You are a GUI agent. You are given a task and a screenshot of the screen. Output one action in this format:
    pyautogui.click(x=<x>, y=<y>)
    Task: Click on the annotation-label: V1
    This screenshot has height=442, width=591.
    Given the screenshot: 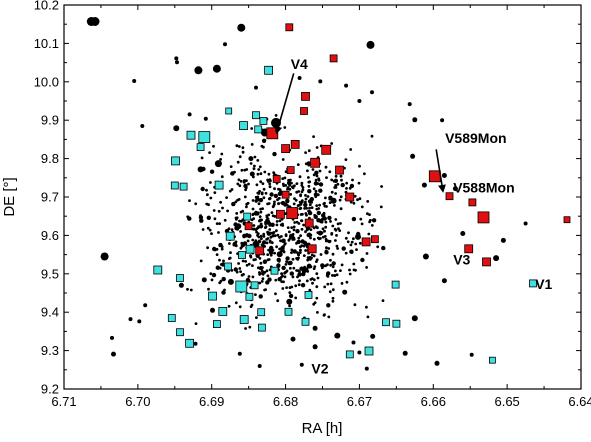 What is the action you would take?
    pyautogui.click(x=543, y=284)
    